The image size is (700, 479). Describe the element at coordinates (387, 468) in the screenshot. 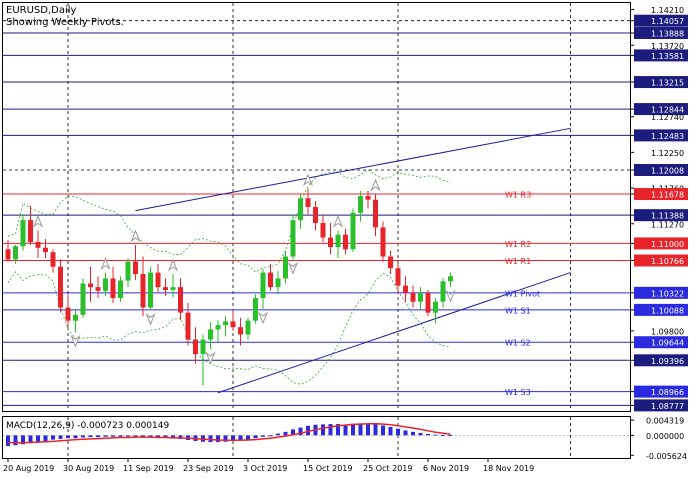

I see `time-axis-label: 25 Oct 2019` at that location.